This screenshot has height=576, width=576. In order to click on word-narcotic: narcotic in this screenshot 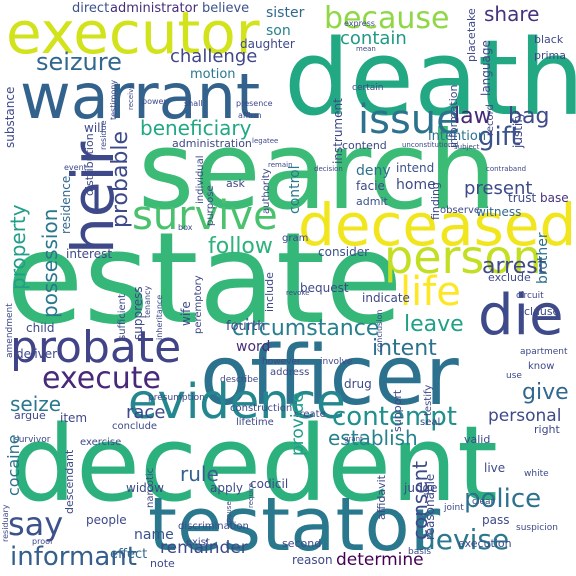, I will do `click(150, 487)`.